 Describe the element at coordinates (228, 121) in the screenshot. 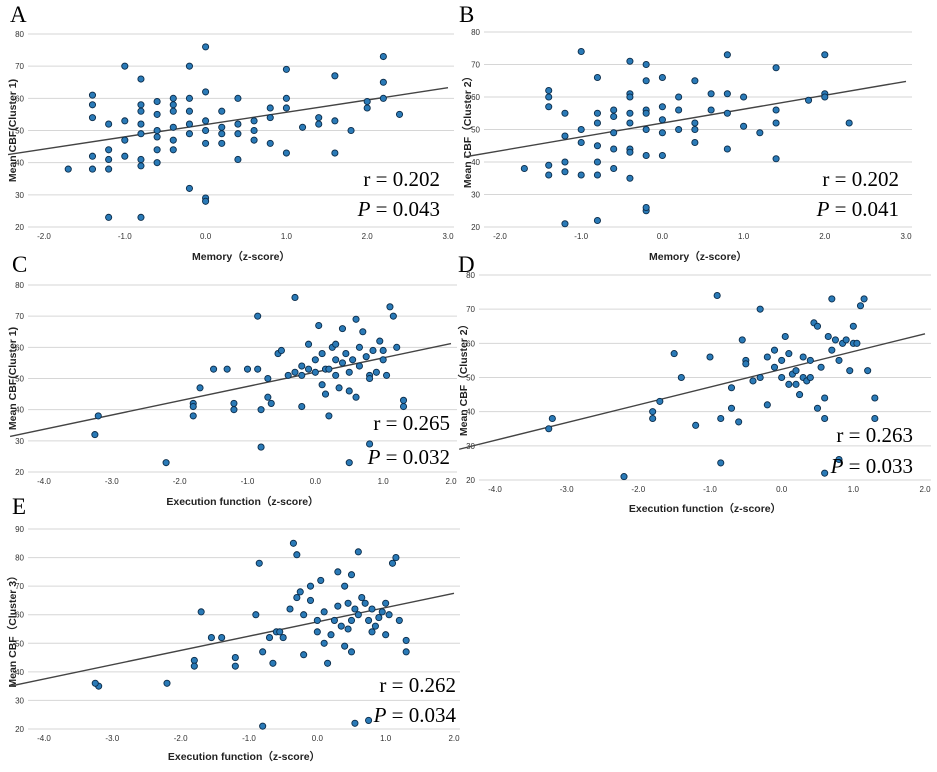

I see `regression-line` at that location.